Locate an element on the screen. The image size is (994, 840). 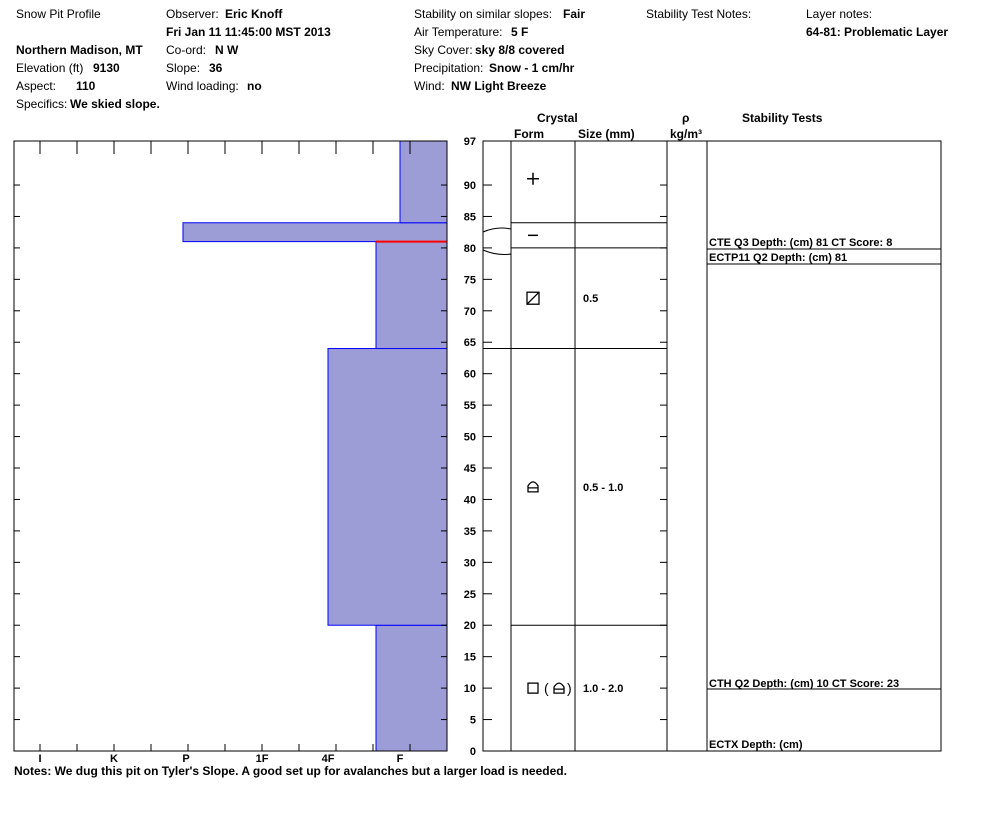
stability-label: Stability on similar slopes: is located at coordinates (483, 14).